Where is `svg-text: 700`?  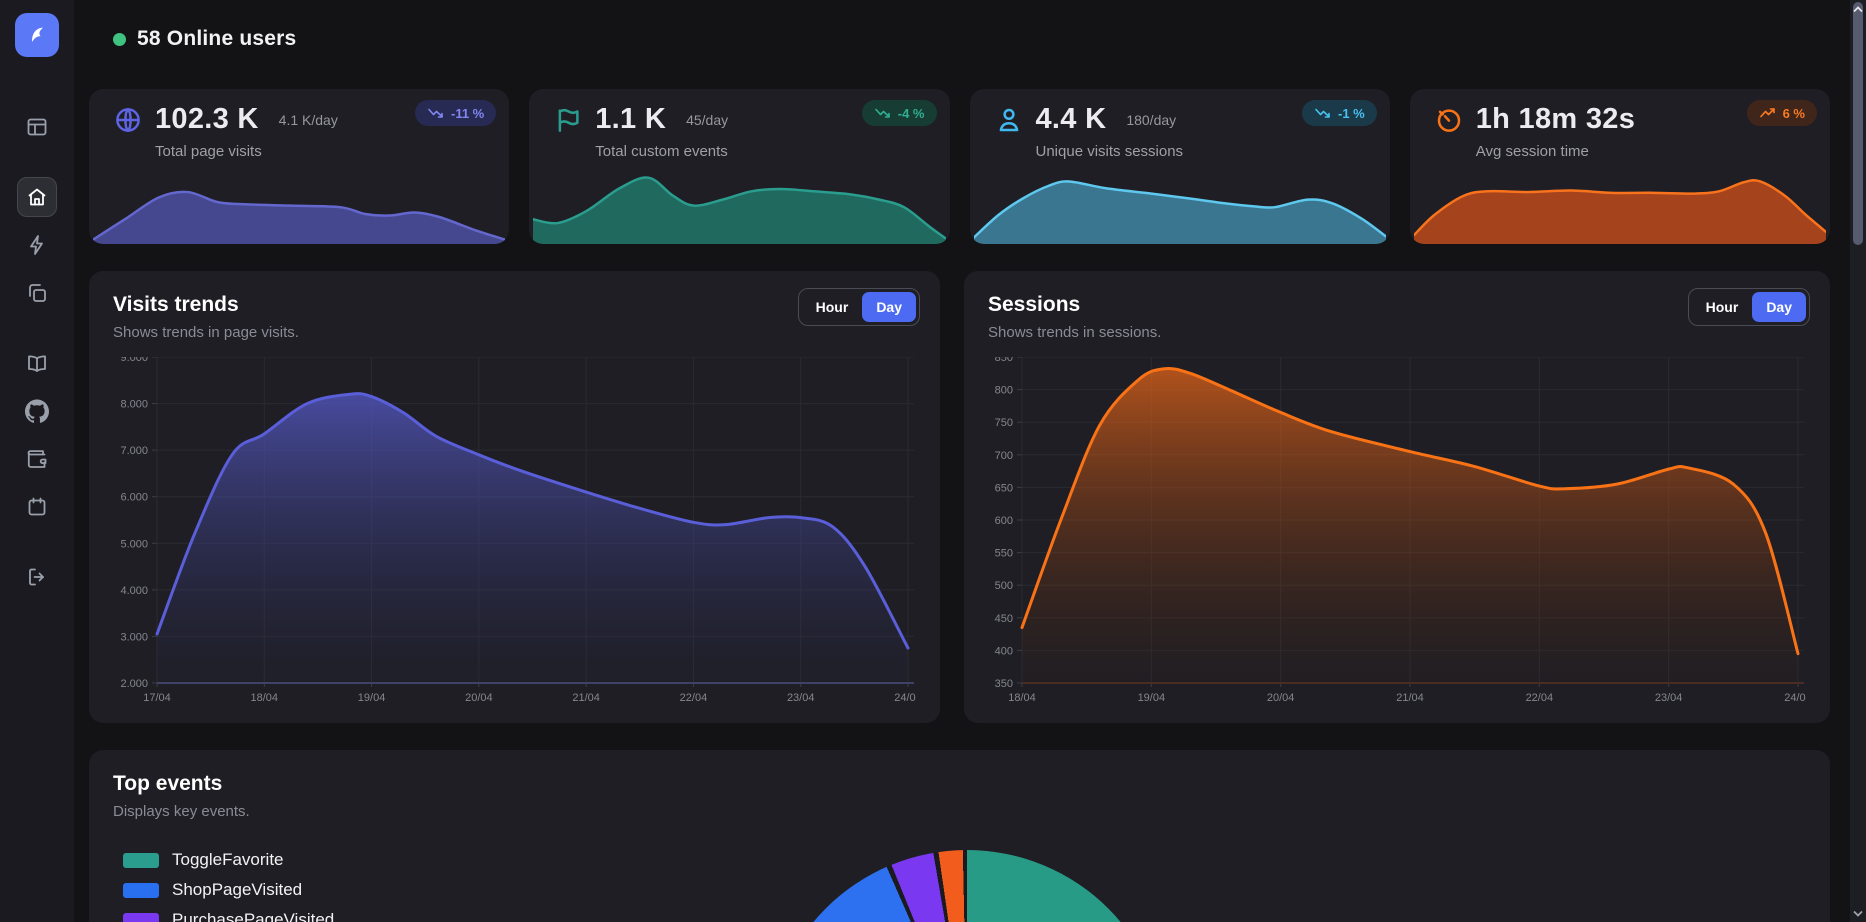 svg-text: 700 is located at coordinates (1004, 456).